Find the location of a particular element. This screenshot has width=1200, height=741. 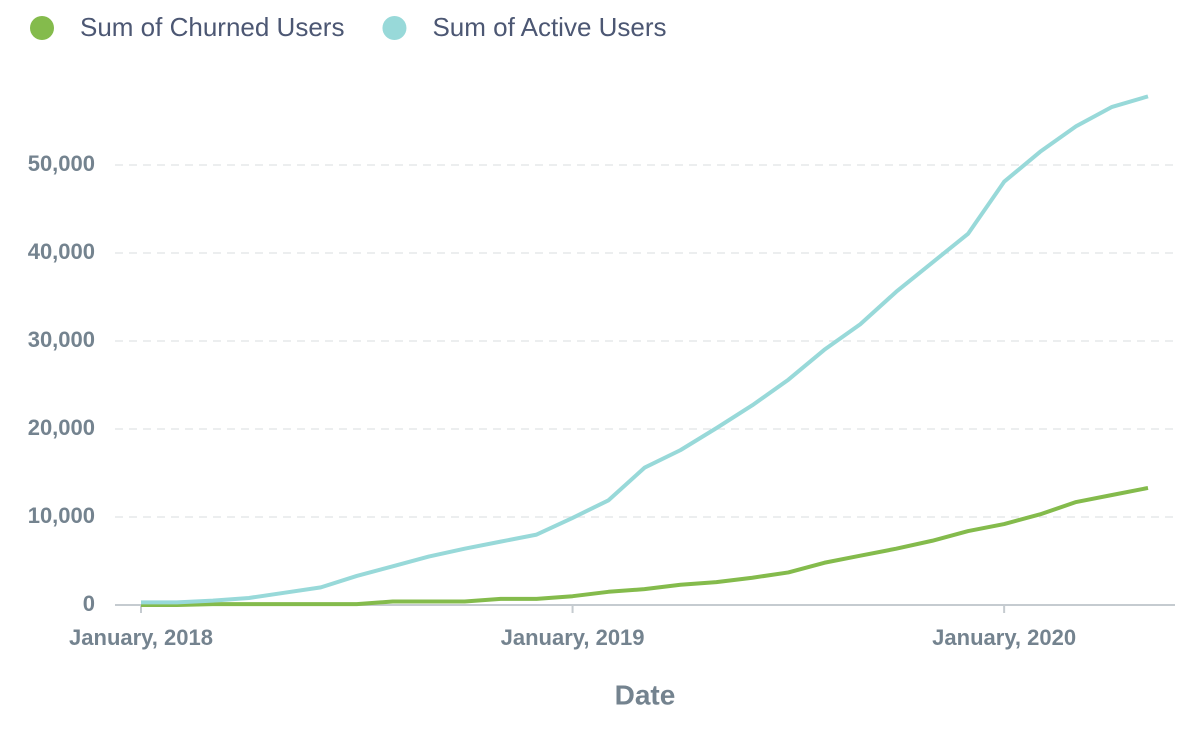

y-tick-label: 10,000 is located at coordinates (61, 515).